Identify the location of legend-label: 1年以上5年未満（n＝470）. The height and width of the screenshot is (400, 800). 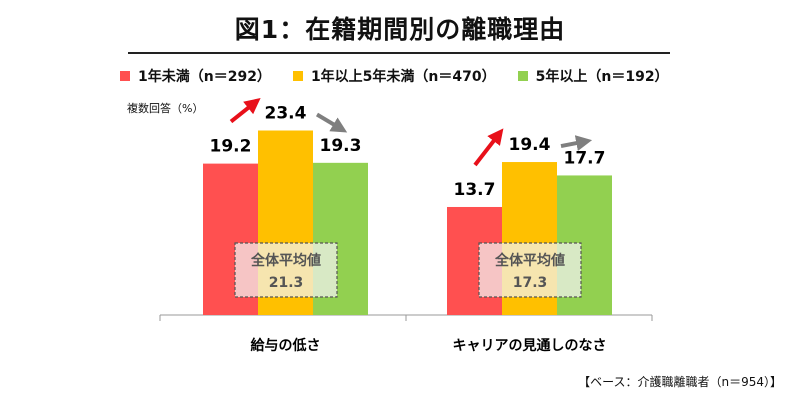
(403, 77).